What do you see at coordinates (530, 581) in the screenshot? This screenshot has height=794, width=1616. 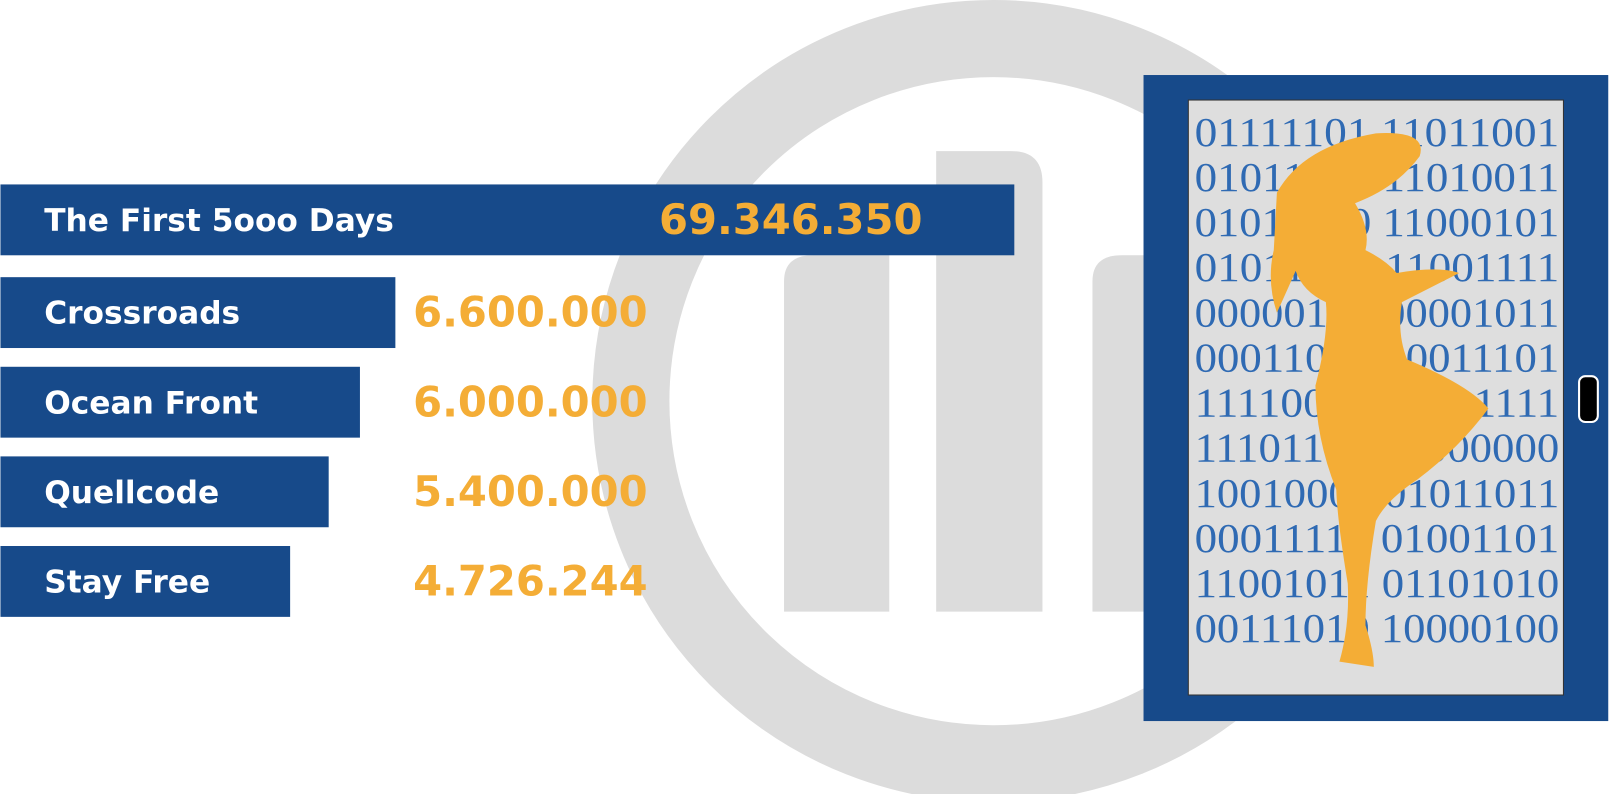 I see `bar-value: 4.726.244` at bounding box center [530, 581].